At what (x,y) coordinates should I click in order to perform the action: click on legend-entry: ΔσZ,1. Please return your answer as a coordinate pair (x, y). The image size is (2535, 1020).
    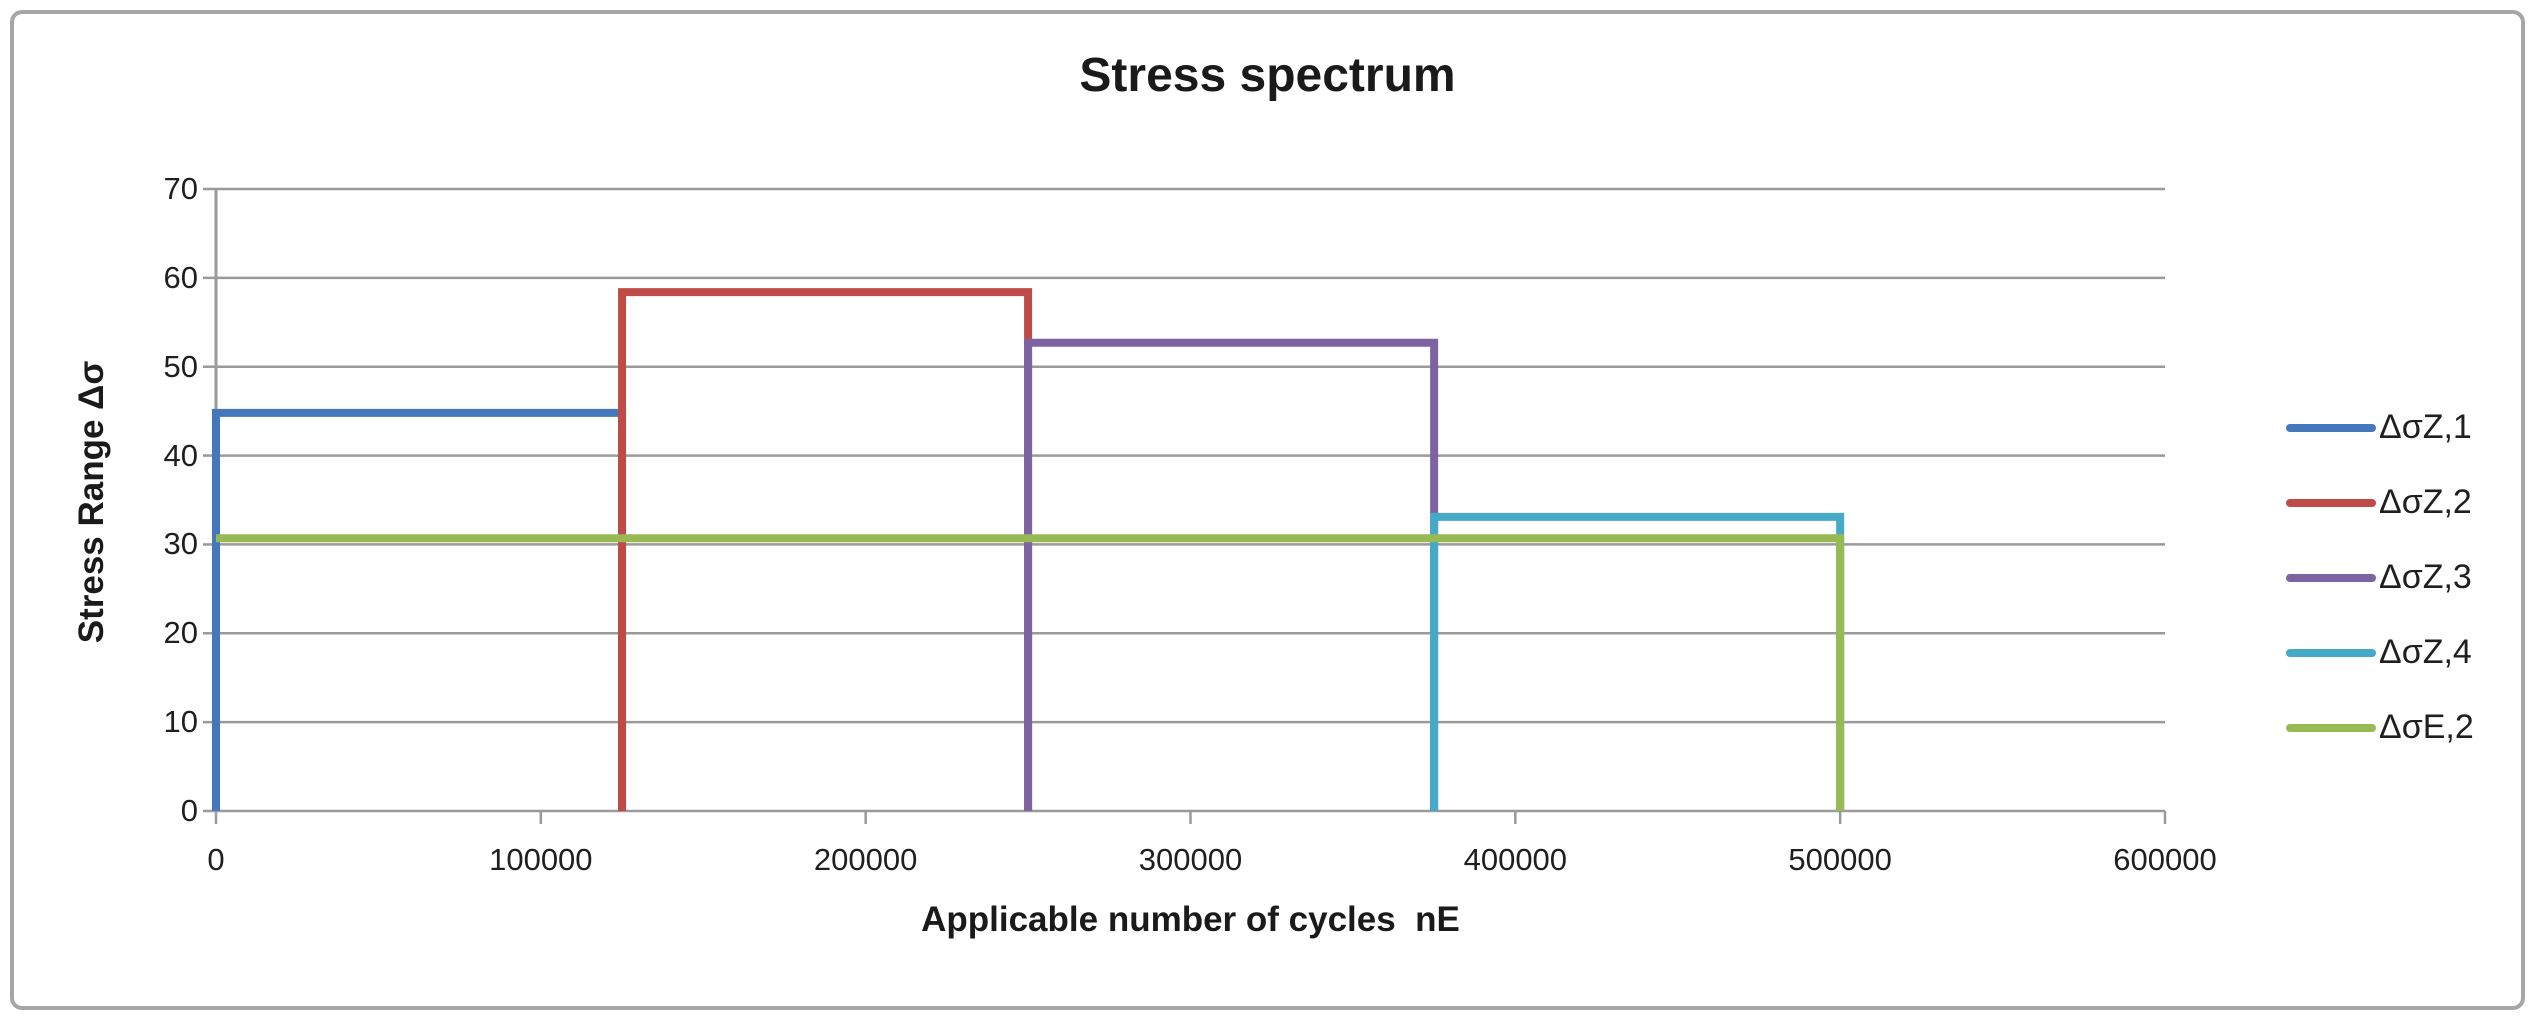
    Looking at the image, I should click on (2380, 427).